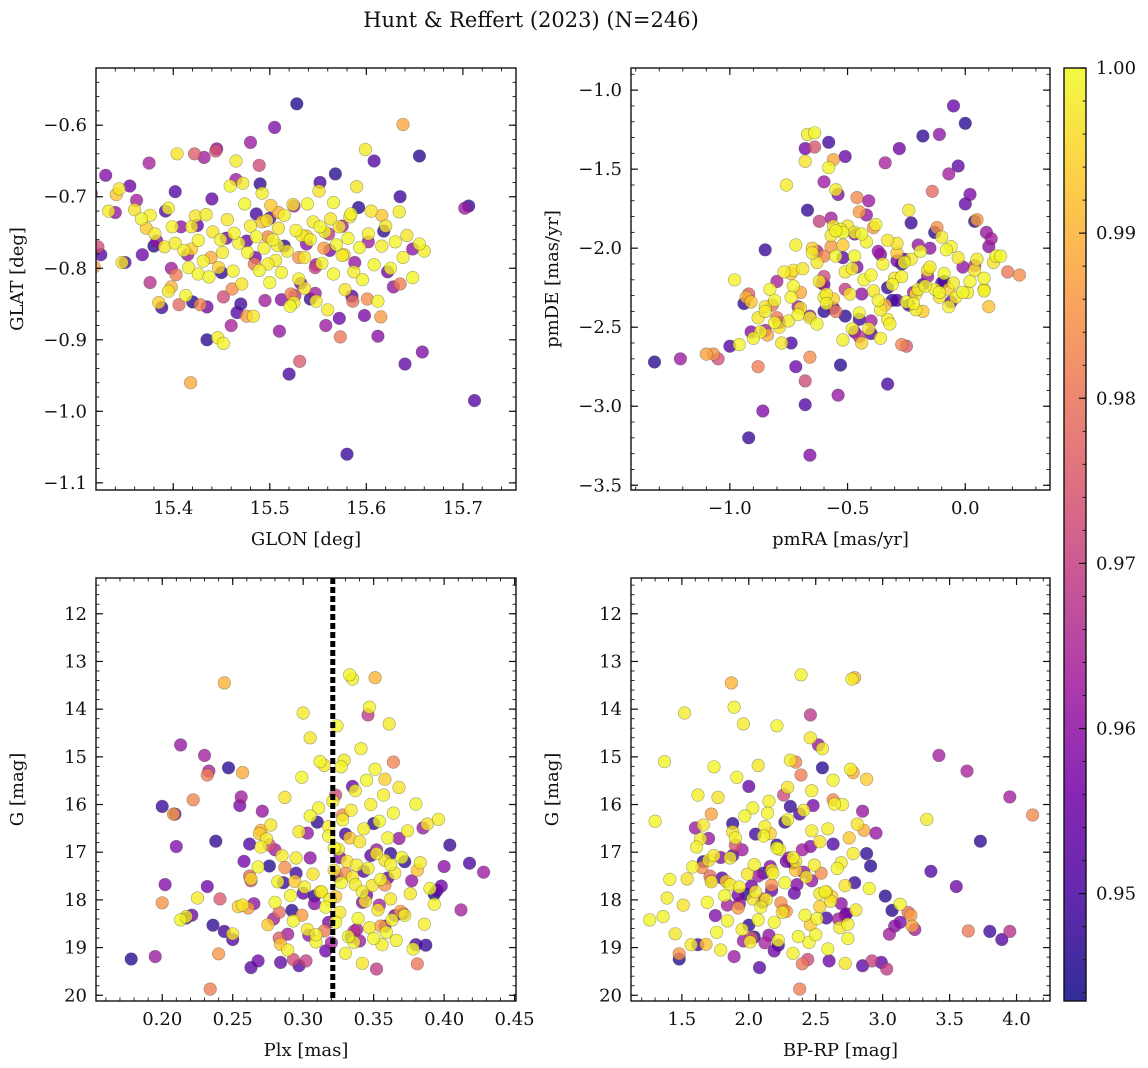 This screenshot has height=1068, width=1148. What do you see at coordinates (75, 900) in the screenshot?
I see `y-tick-label: 18` at bounding box center [75, 900].